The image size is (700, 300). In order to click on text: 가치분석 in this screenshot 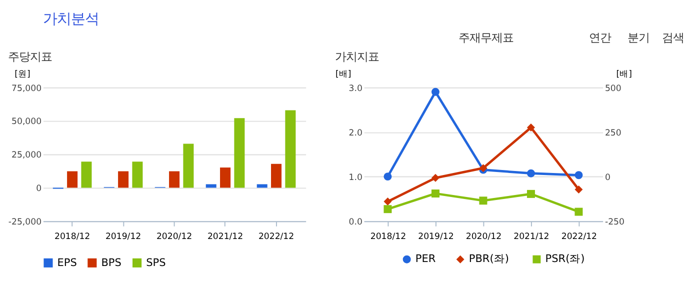, I will do `click(70, 19)`.